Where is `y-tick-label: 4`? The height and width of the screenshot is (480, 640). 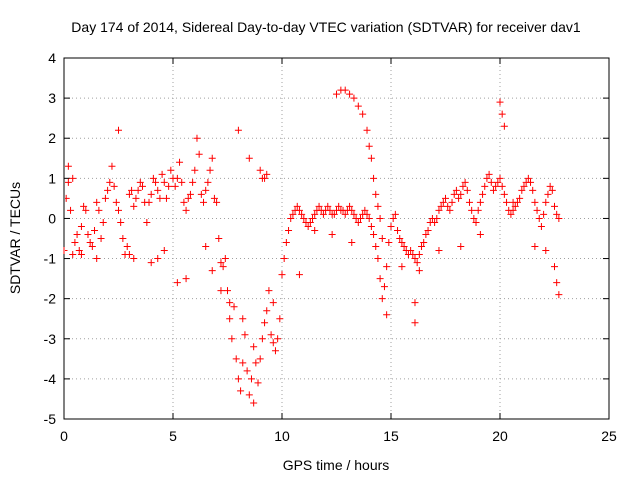
y-tick-label: 4 is located at coordinates (52, 58).